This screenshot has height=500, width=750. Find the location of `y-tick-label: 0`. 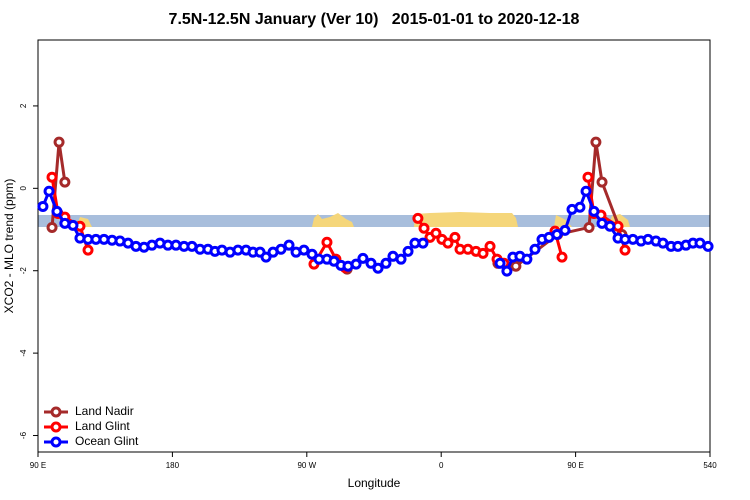

y-tick-label: 0 is located at coordinates (23, 188).